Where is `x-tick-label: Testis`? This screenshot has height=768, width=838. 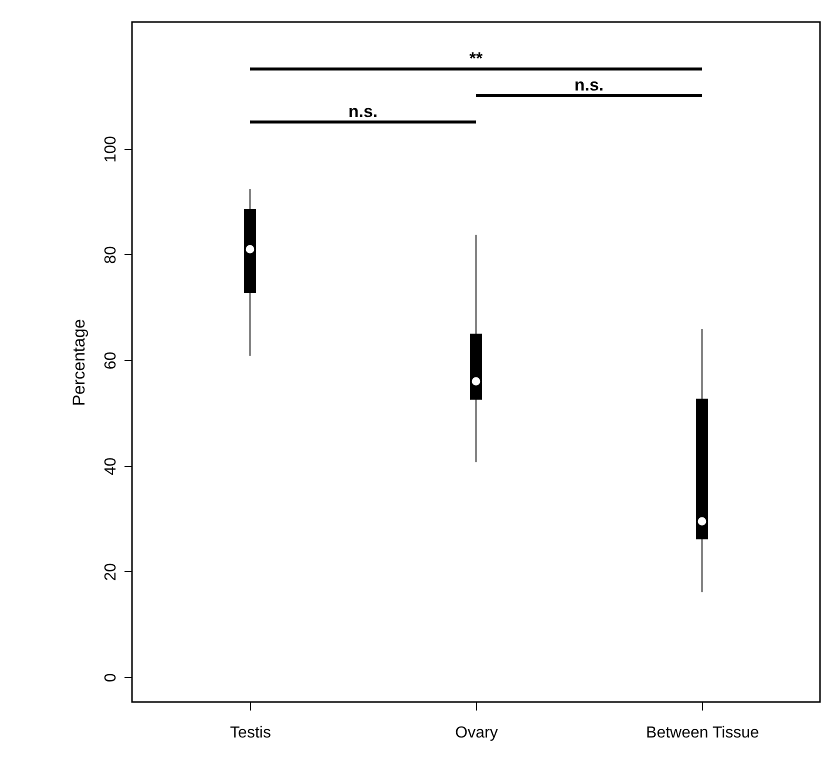
x-tick-label: Testis is located at coordinates (250, 733).